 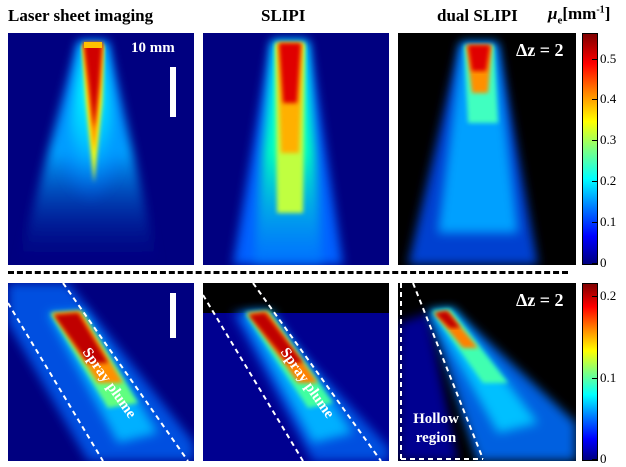 What do you see at coordinates (153, 48) in the screenshot?
I see `scale-bar-label: 10 mm` at bounding box center [153, 48].